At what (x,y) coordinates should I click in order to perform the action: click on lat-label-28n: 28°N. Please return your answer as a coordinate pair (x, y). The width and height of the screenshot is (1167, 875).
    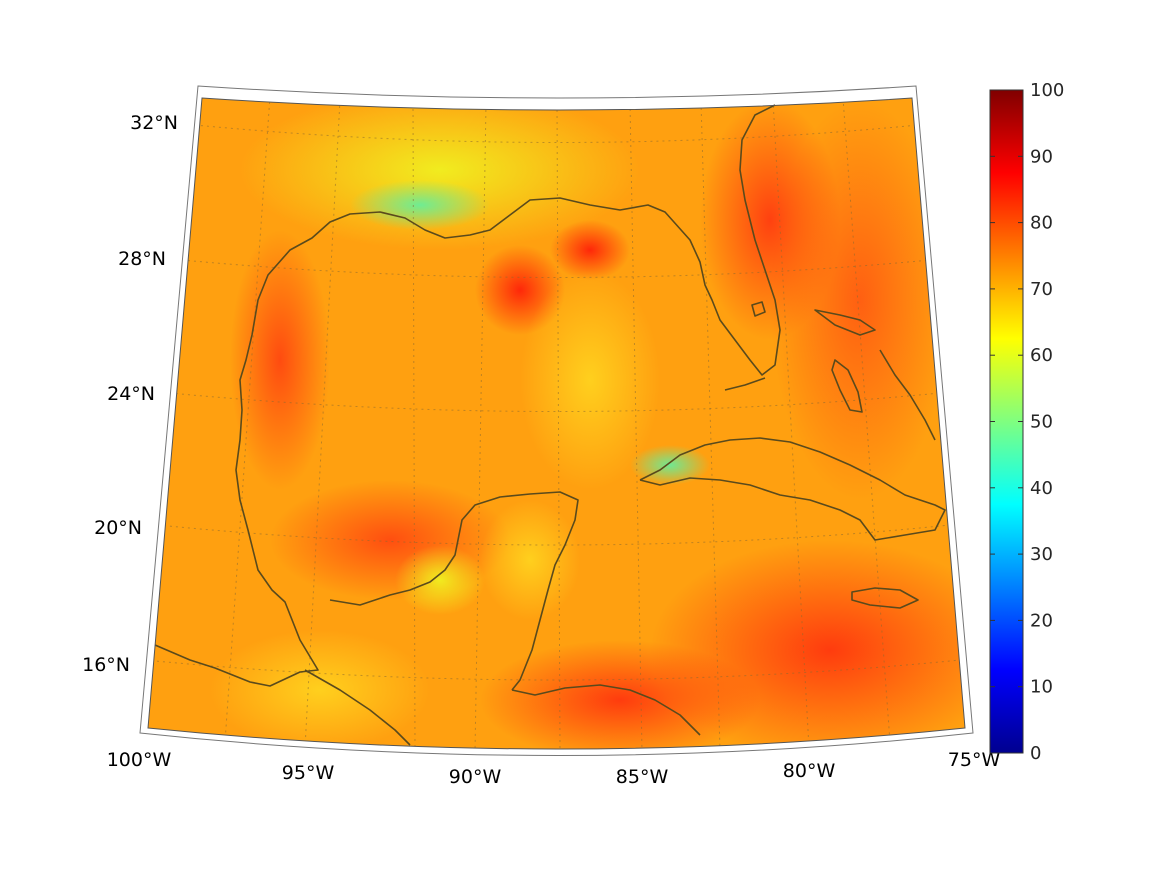
    Looking at the image, I should click on (142, 259).